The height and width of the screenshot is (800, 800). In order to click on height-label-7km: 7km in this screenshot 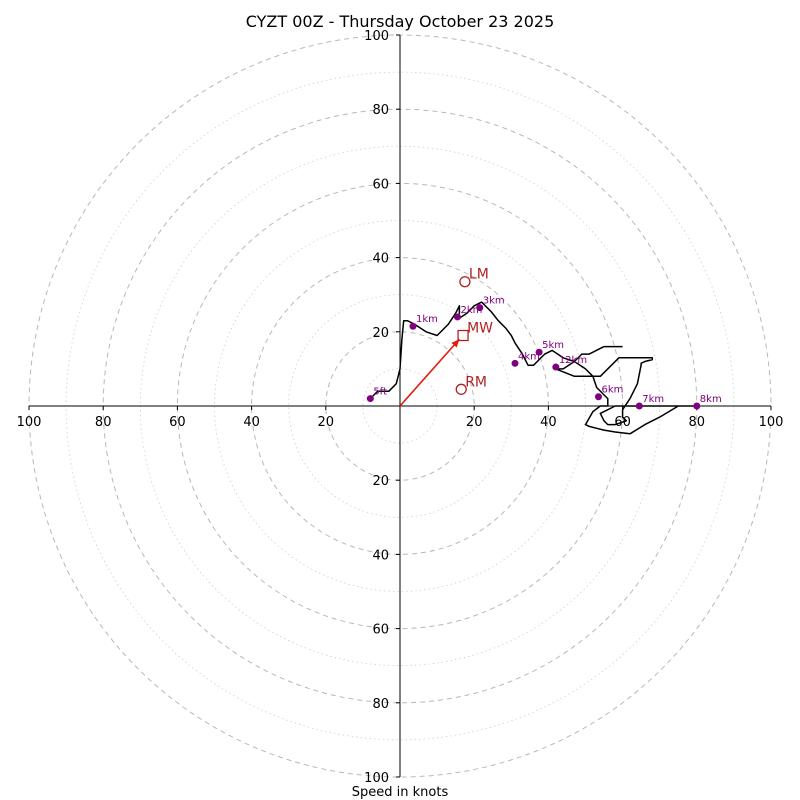, I will do `click(653, 399)`.